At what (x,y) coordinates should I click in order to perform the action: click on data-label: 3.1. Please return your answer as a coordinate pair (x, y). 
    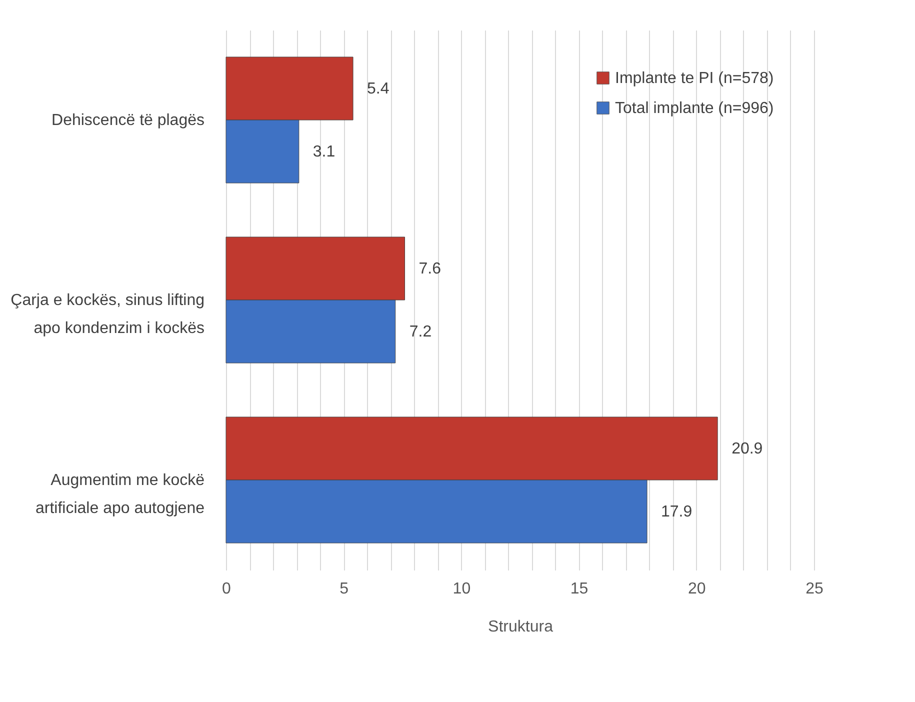
    Looking at the image, I should click on (324, 152).